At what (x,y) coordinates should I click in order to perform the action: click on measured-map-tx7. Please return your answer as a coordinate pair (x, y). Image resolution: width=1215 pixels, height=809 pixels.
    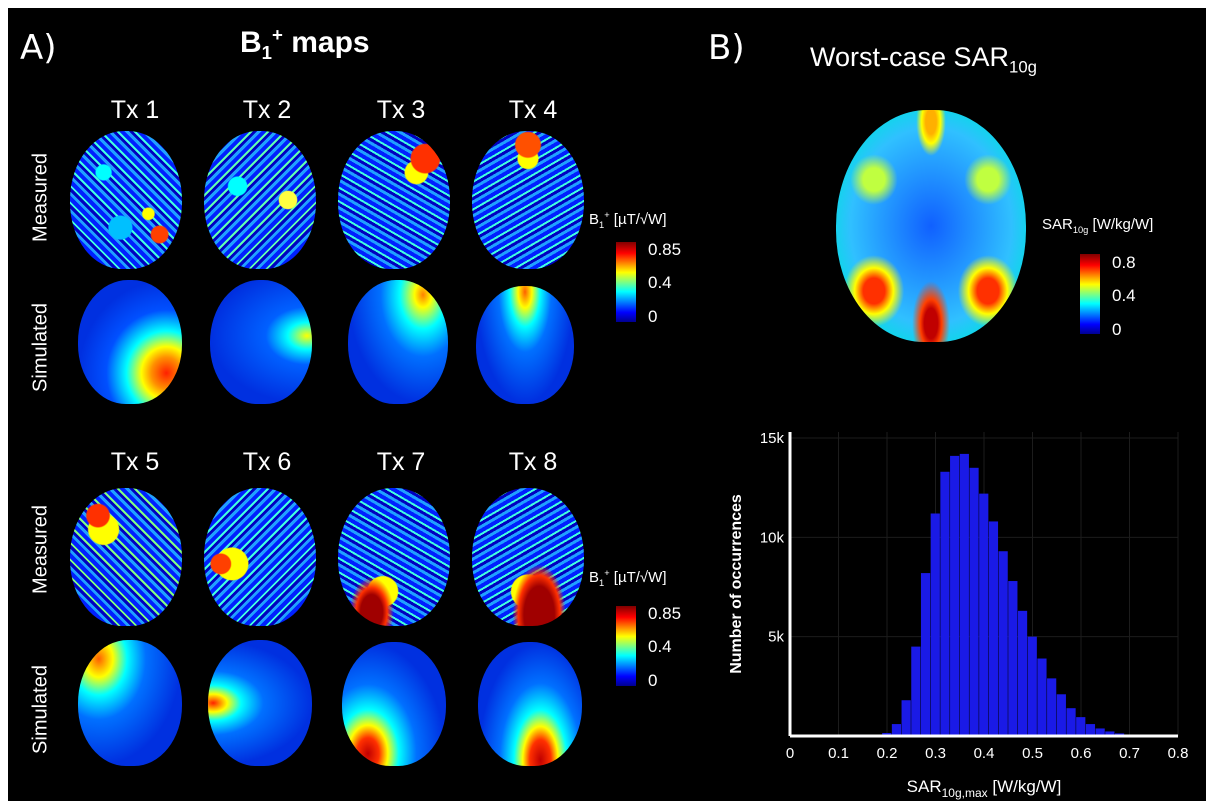
    Looking at the image, I should click on (394, 557).